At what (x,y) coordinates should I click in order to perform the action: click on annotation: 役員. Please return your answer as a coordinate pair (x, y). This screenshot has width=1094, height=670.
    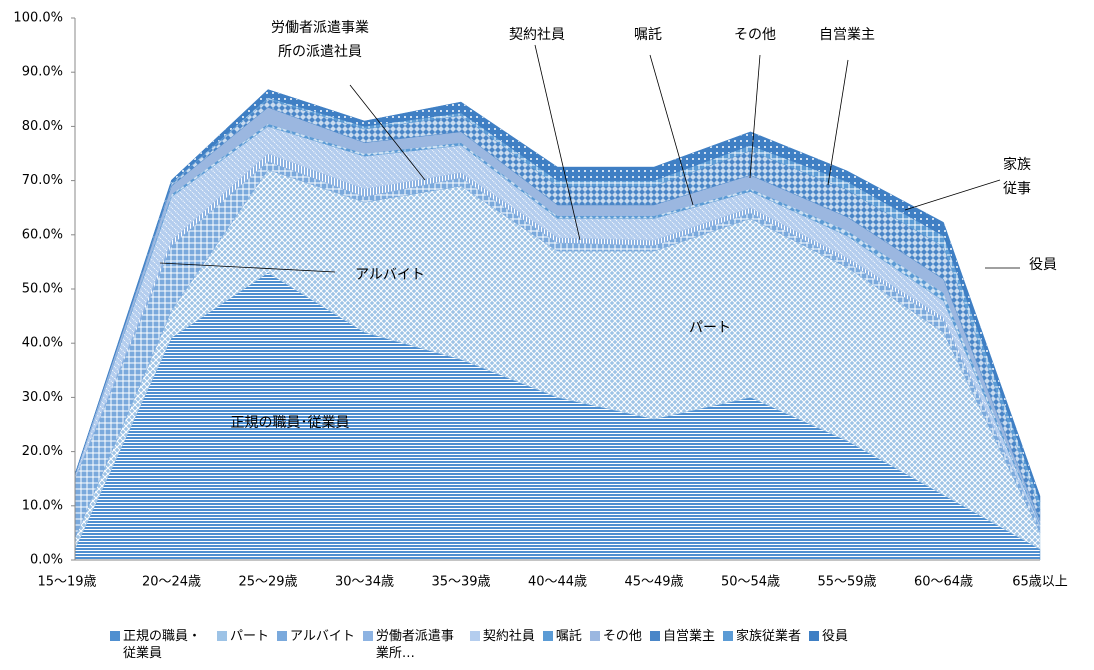
    Looking at the image, I should click on (1043, 265).